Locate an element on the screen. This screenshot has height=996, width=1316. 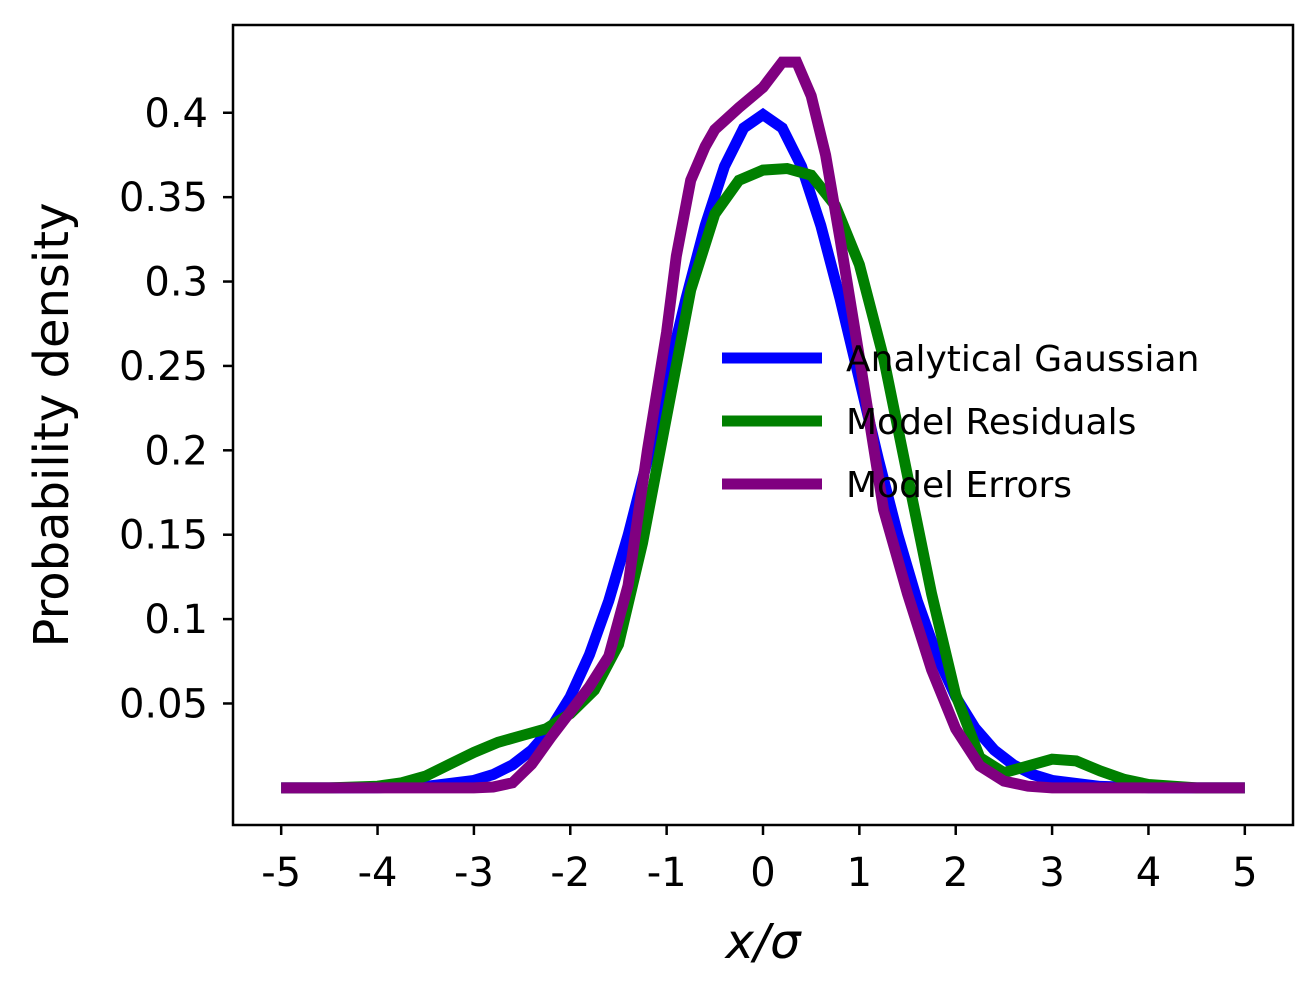
y-tick-label: 0.1 is located at coordinates (176, 620).